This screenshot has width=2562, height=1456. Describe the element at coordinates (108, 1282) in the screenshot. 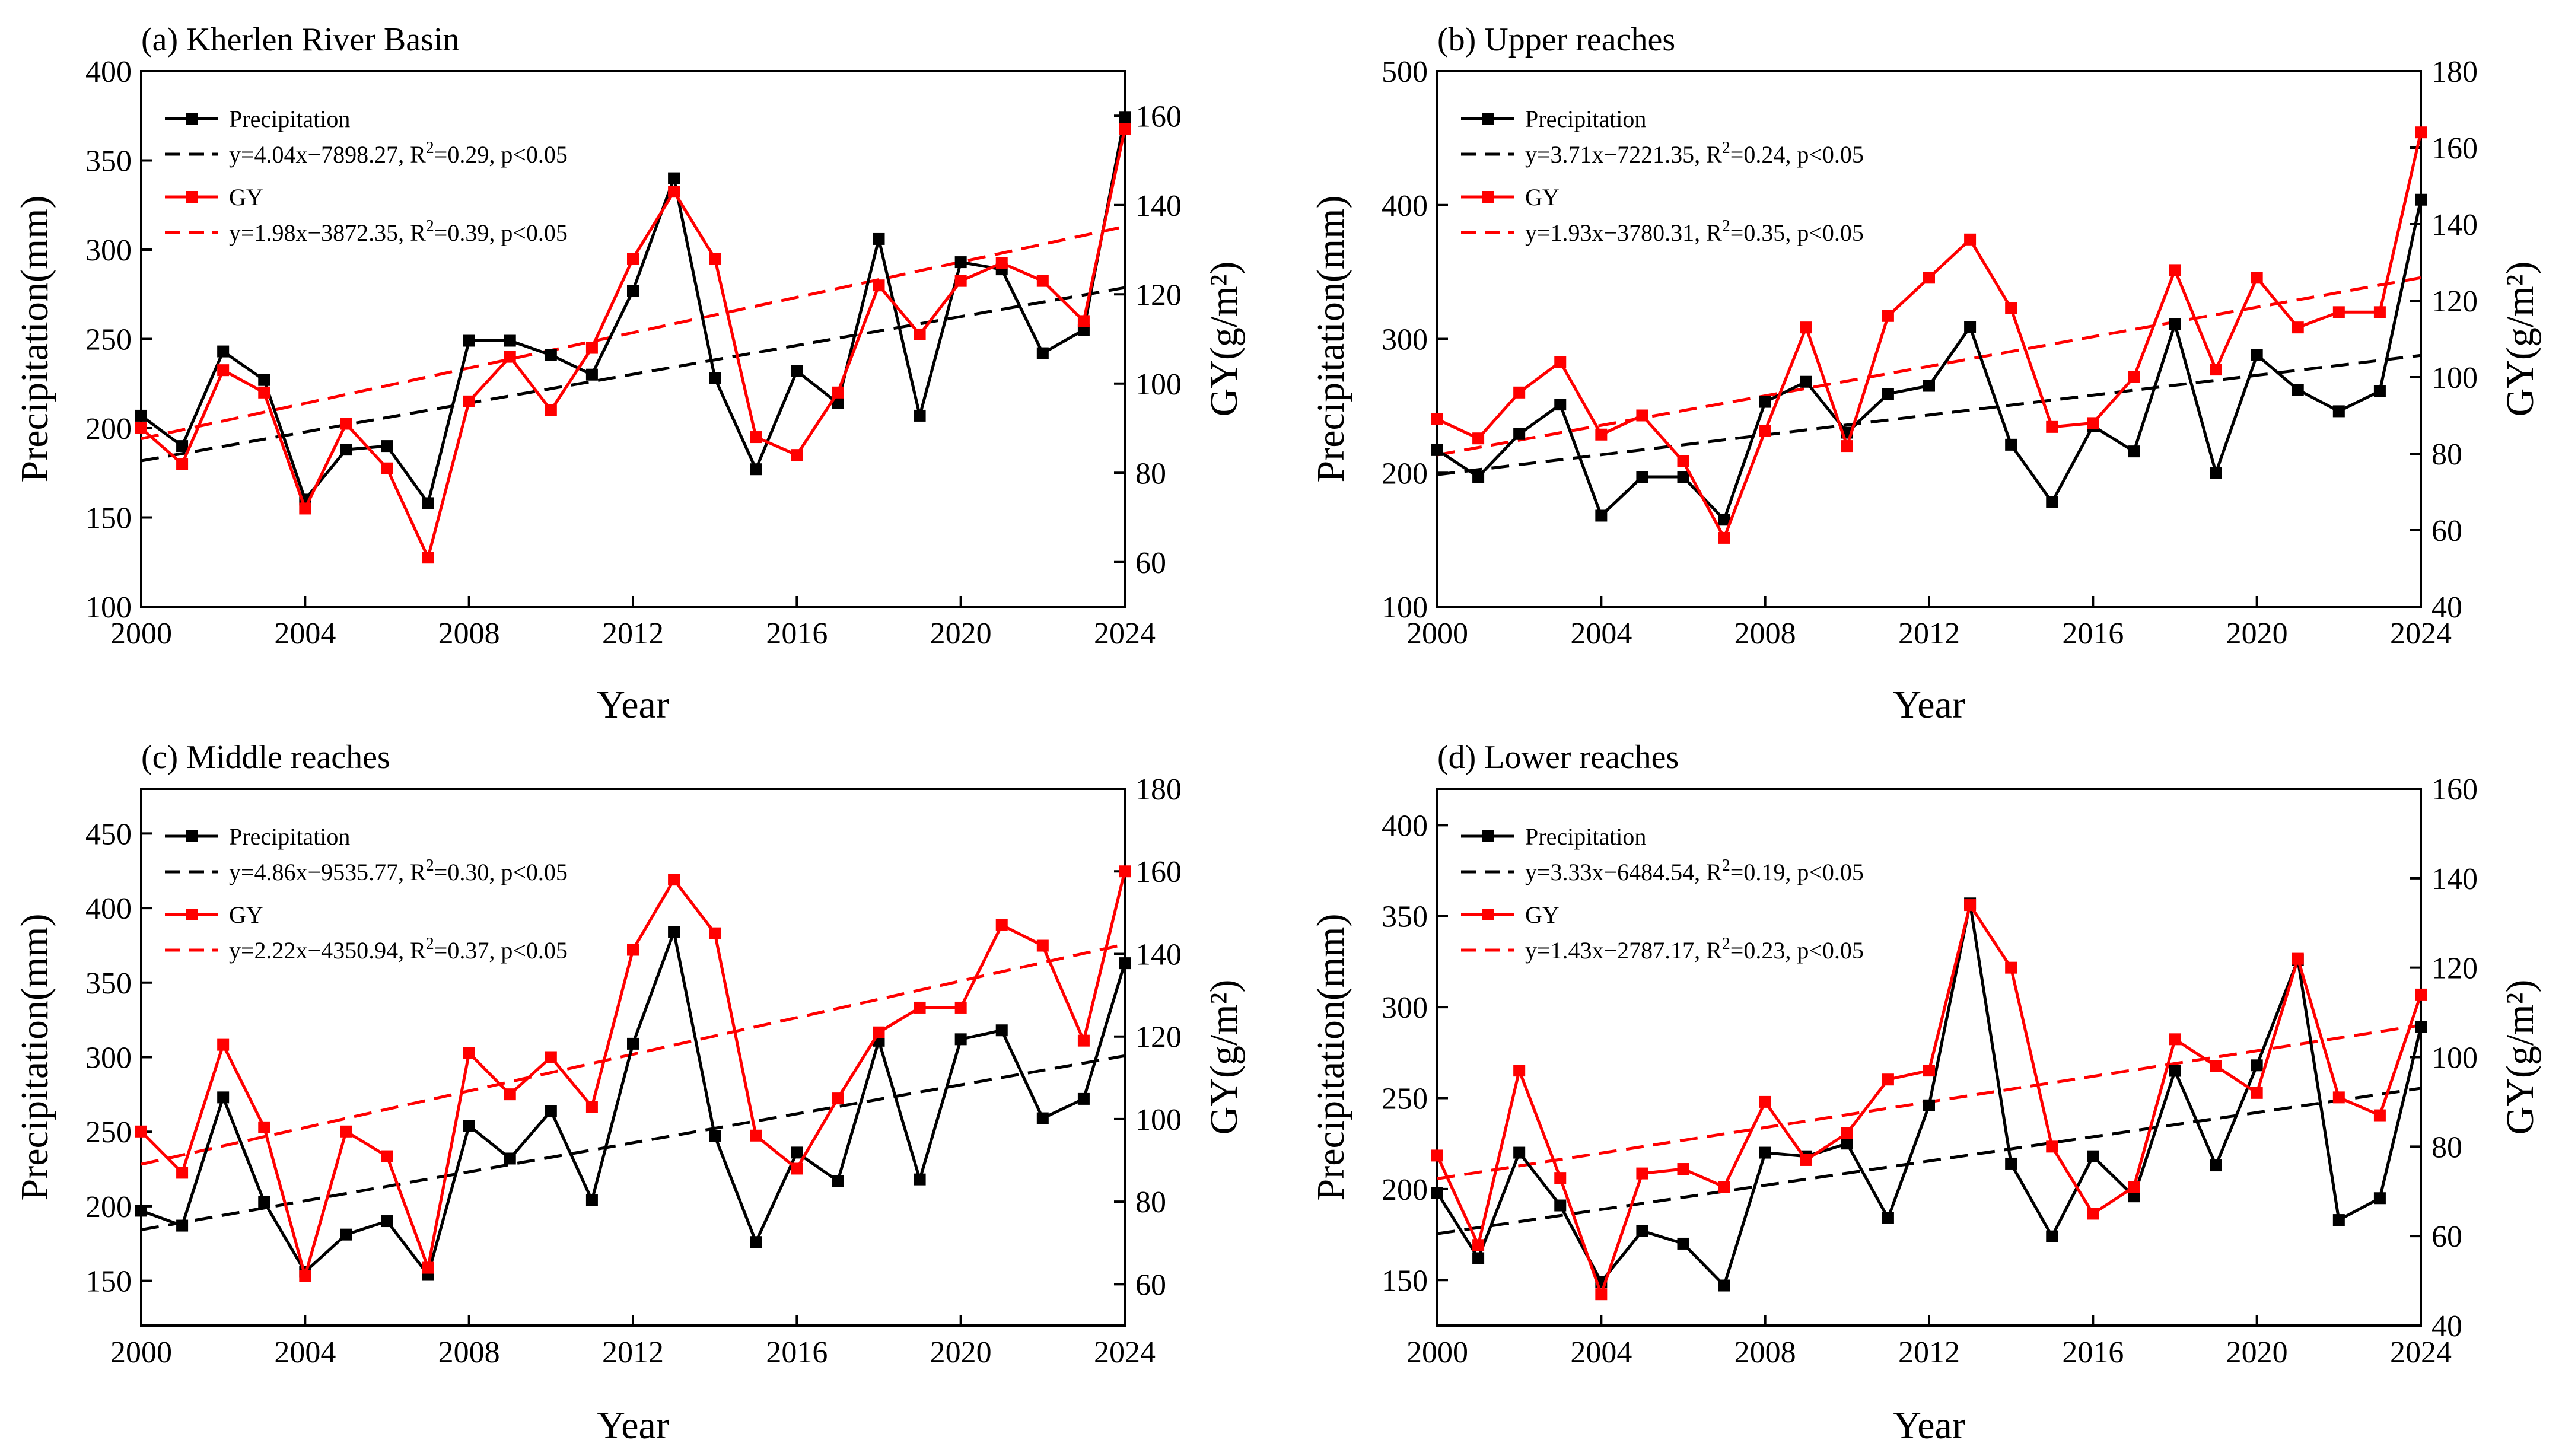

I see `chart-c-y-tick-label: 150` at that location.